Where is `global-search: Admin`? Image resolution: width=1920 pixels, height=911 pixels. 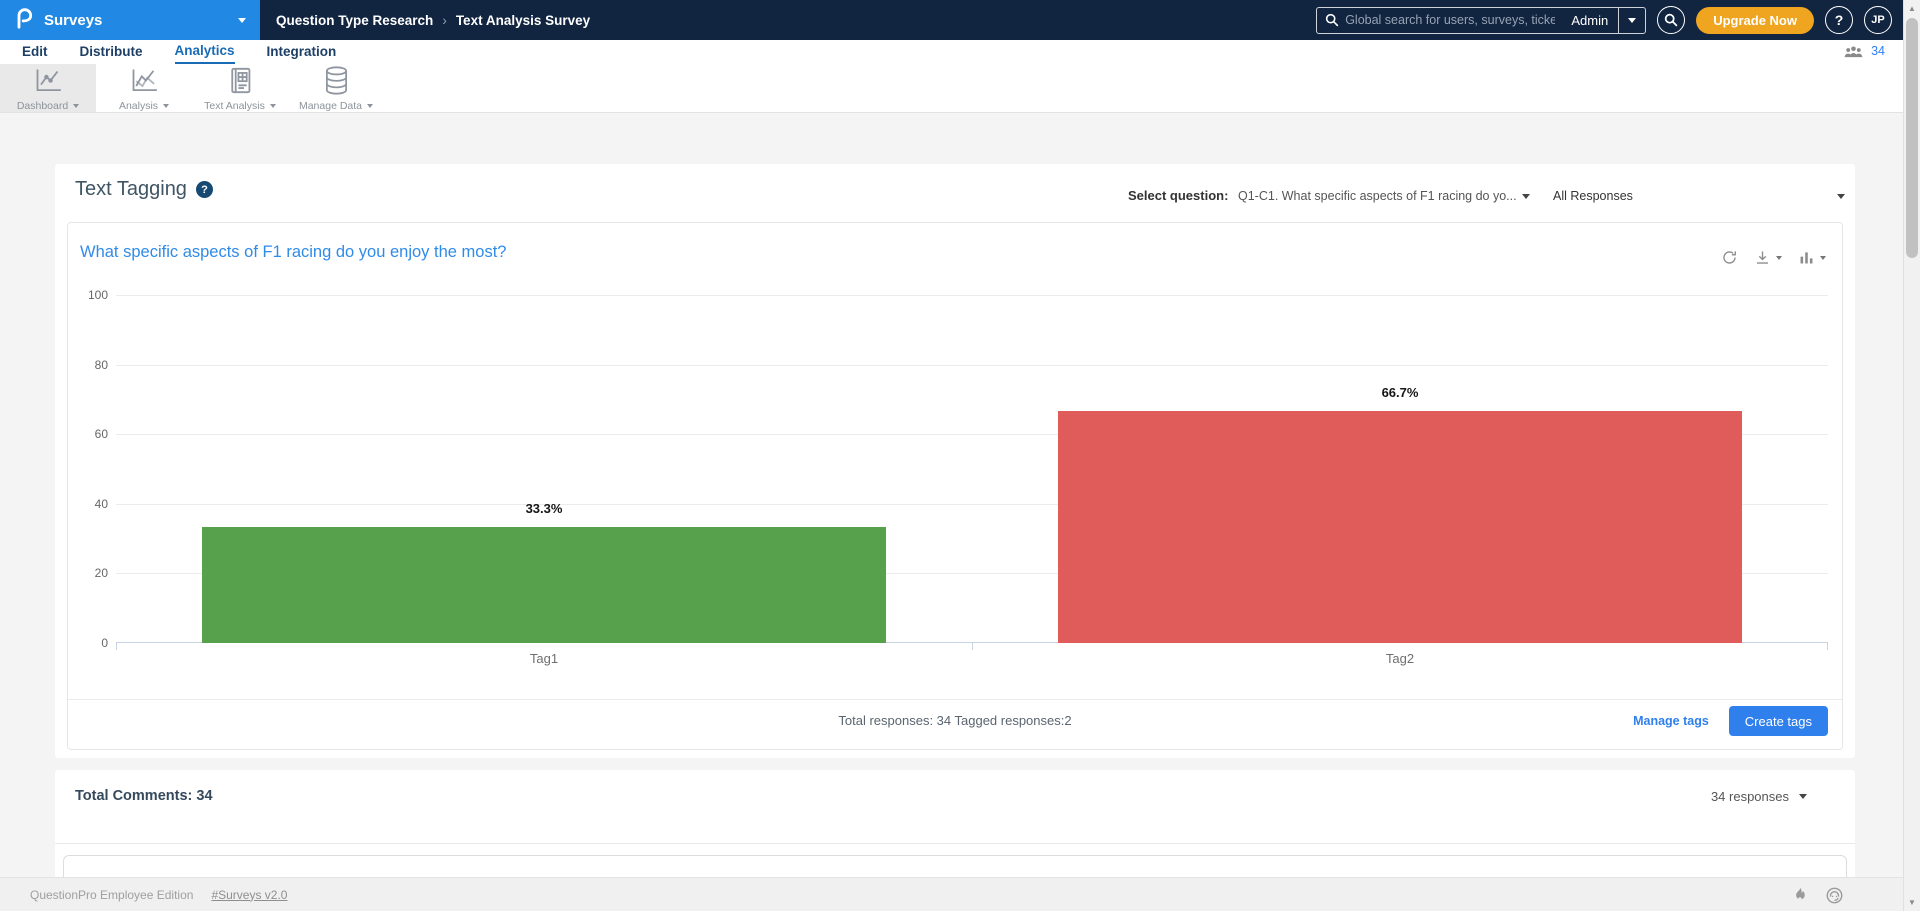 global-search: Admin is located at coordinates (1481, 20).